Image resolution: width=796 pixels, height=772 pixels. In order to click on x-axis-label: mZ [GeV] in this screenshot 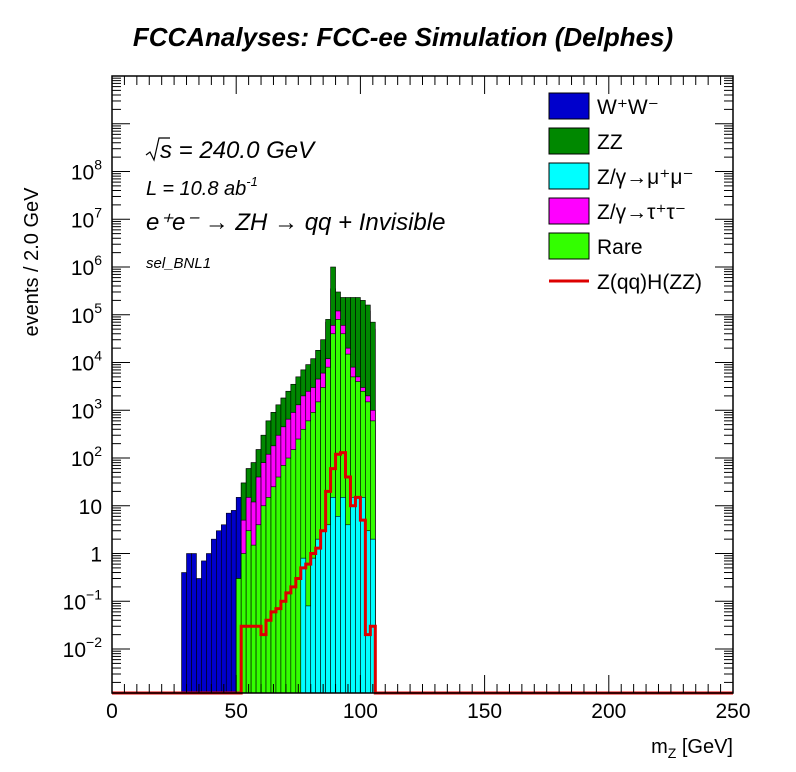, I will do `click(692, 748)`.